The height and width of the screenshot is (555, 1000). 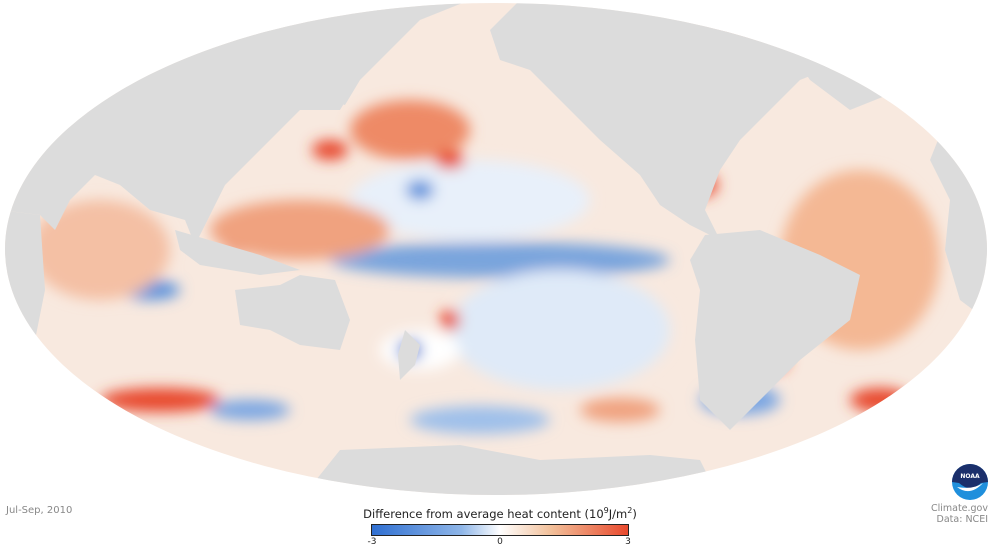 I want to click on antarctica, so click(x=510, y=470).